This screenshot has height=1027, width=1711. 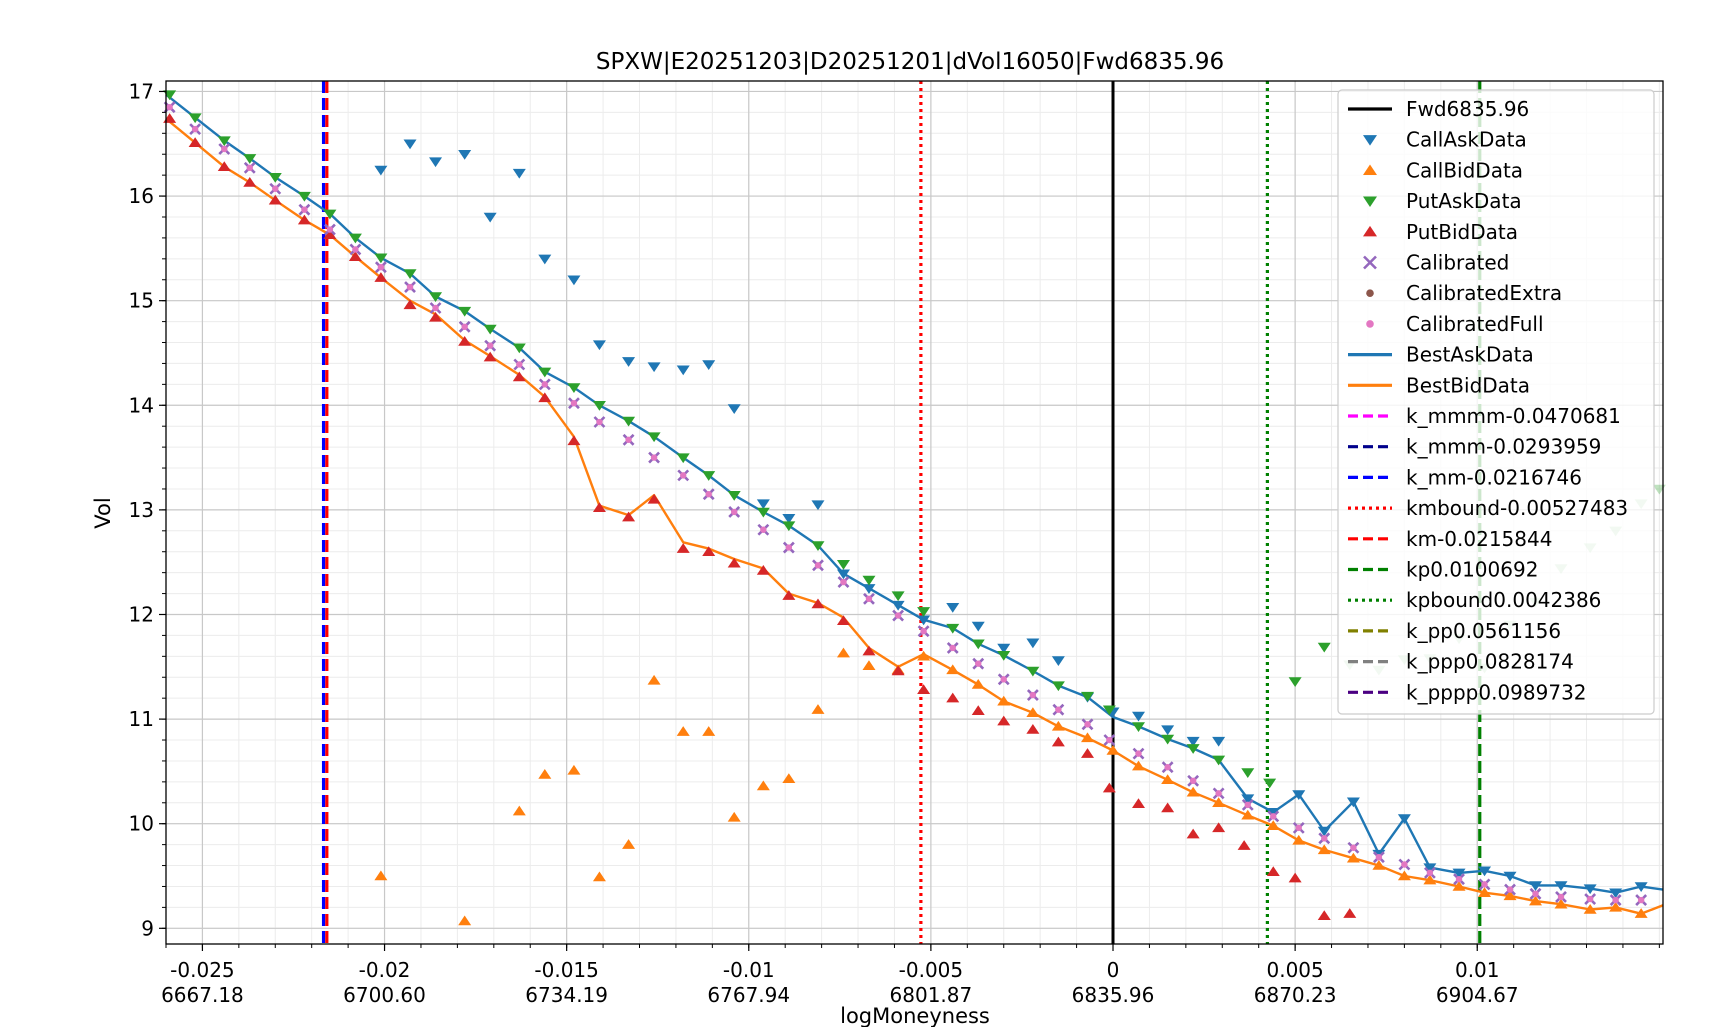 What do you see at coordinates (1490, 662) in the screenshot?
I see `legend-label: k_ppp0.0828174` at bounding box center [1490, 662].